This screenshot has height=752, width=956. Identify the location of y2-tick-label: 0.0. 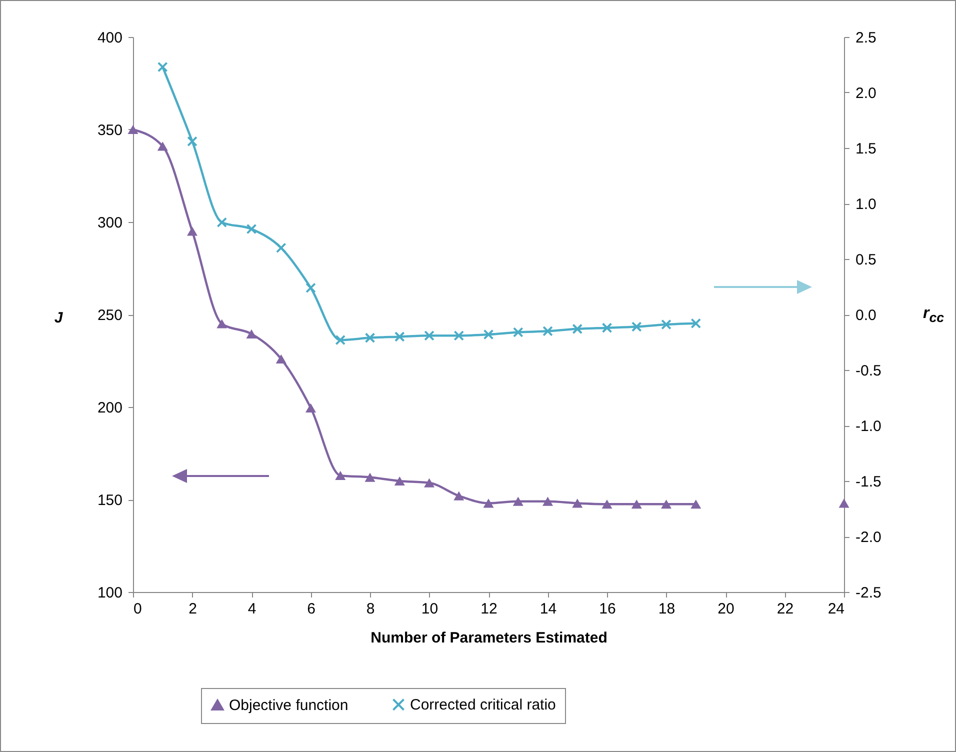
(866, 315).